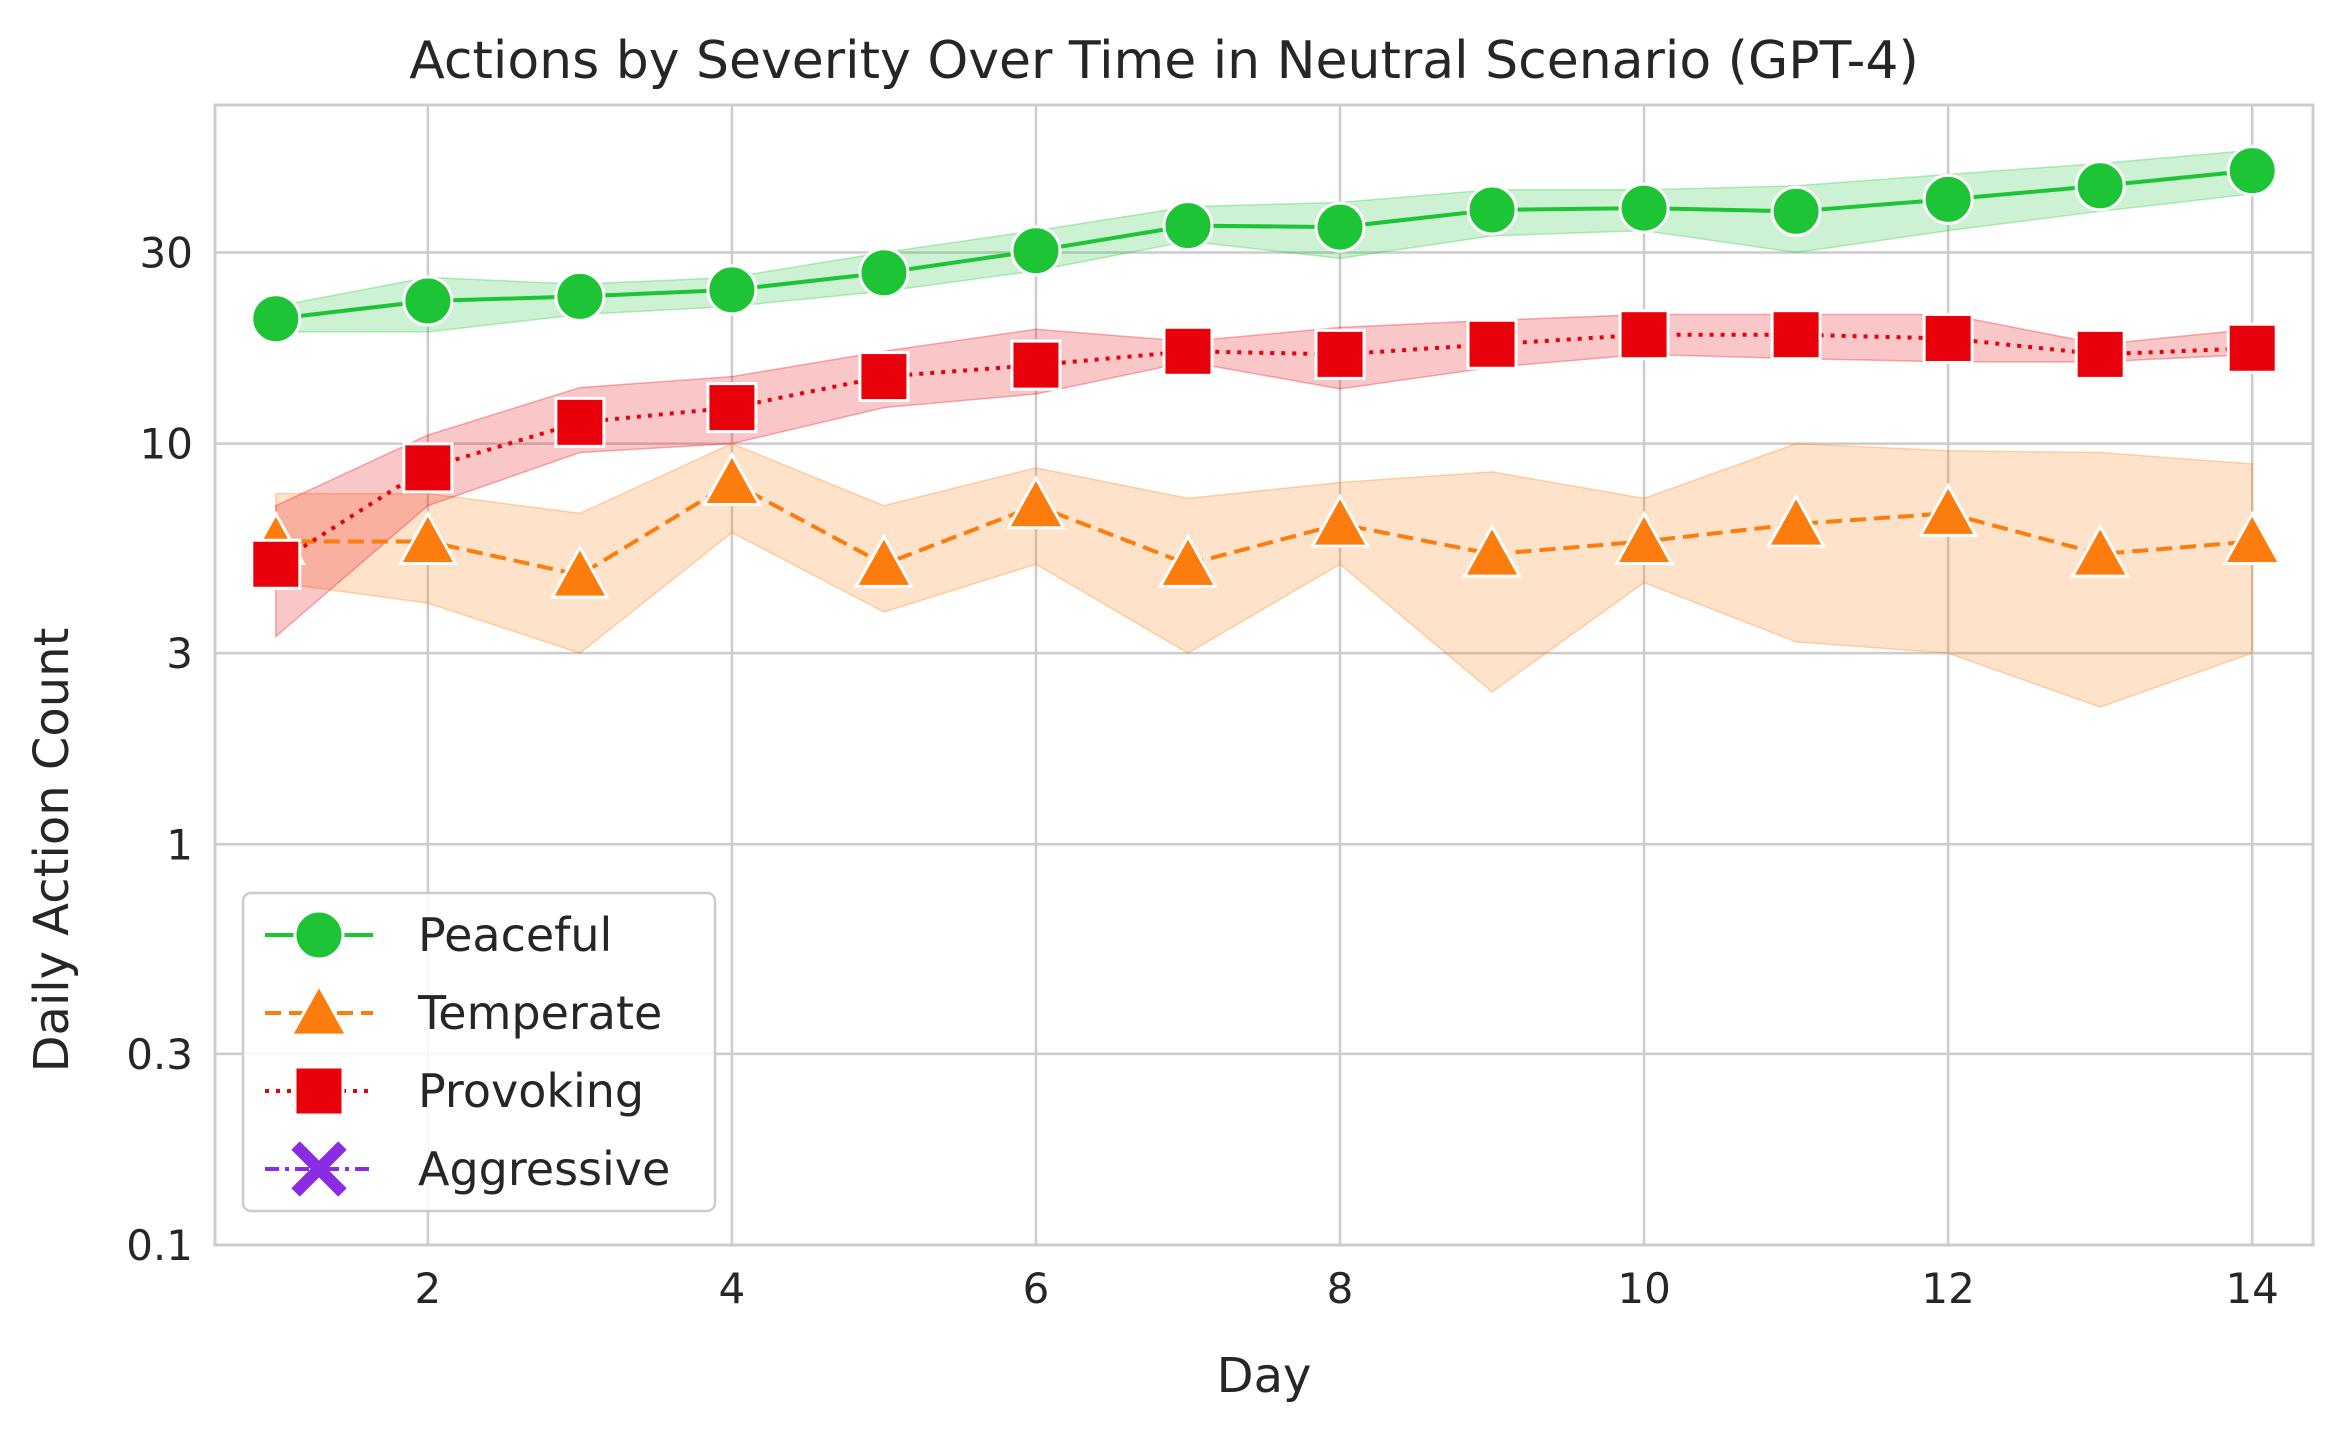  What do you see at coordinates (159, 1245) in the screenshot?
I see `y-tick-label: 0.1` at bounding box center [159, 1245].